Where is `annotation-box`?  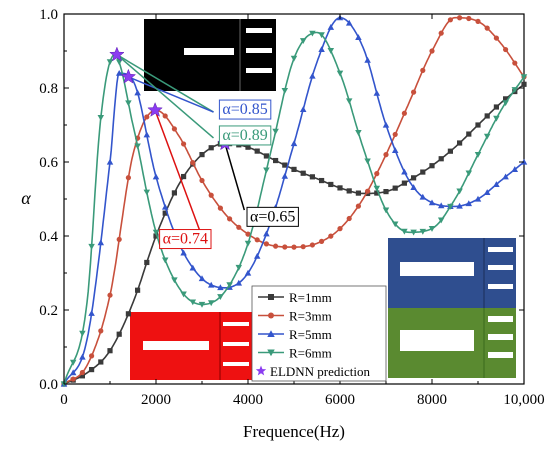
annotation-box is located at coordinates (185, 239).